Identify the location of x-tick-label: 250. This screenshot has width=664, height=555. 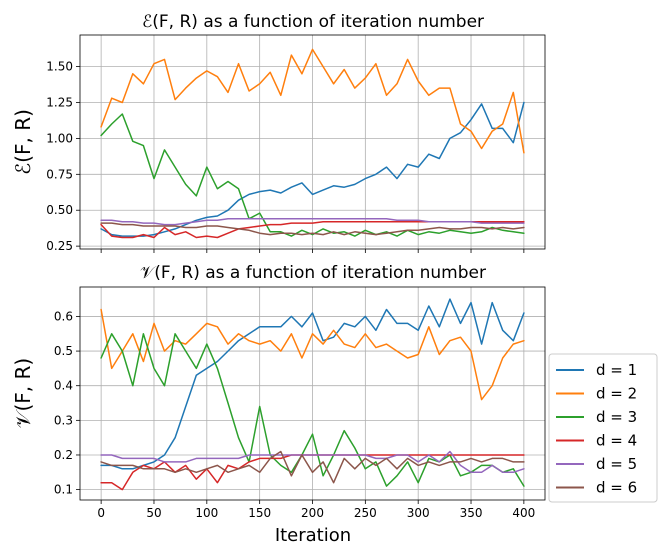
(365, 513).